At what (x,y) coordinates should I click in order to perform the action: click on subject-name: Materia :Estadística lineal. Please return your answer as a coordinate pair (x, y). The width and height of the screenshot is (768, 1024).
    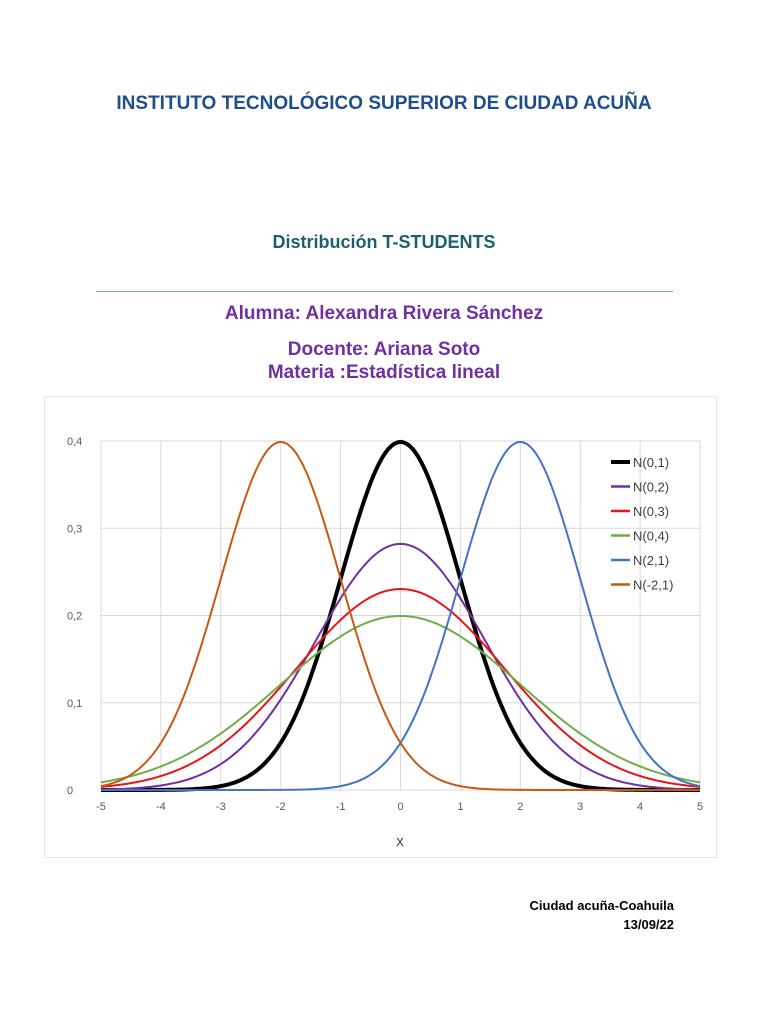
    Looking at the image, I should click on (384, 372).